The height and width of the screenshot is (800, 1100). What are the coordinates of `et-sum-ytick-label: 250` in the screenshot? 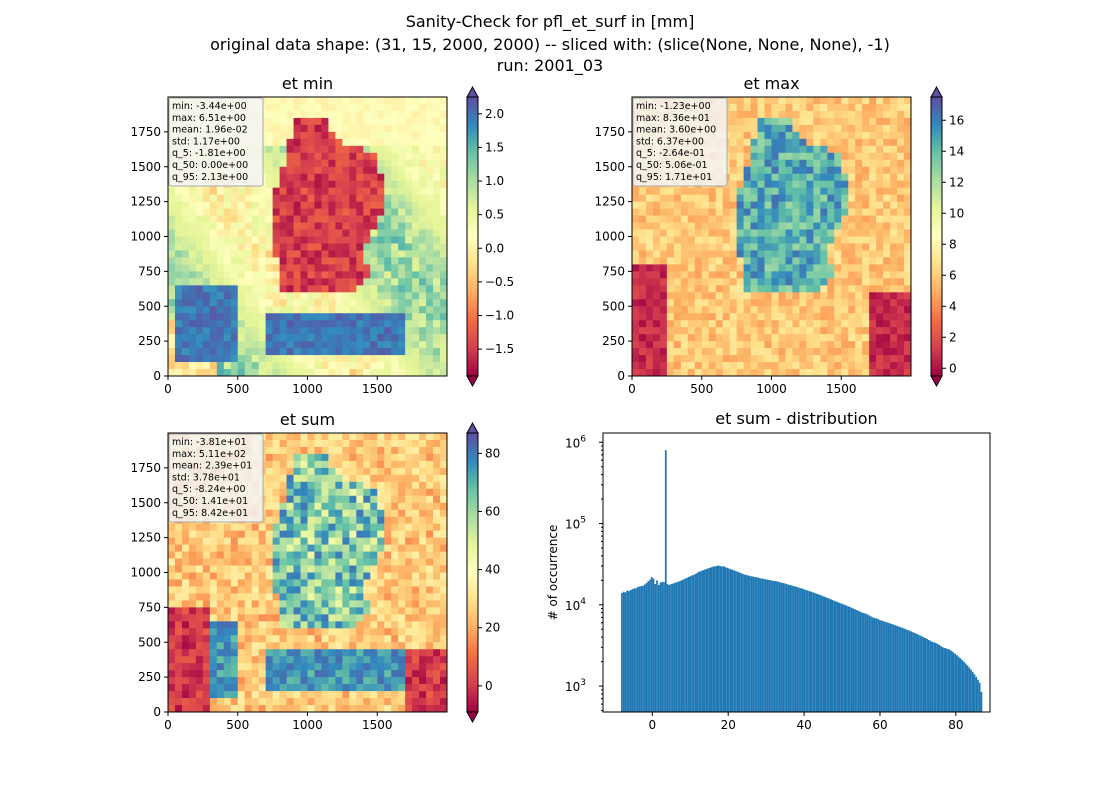 It's located at (149, 677).